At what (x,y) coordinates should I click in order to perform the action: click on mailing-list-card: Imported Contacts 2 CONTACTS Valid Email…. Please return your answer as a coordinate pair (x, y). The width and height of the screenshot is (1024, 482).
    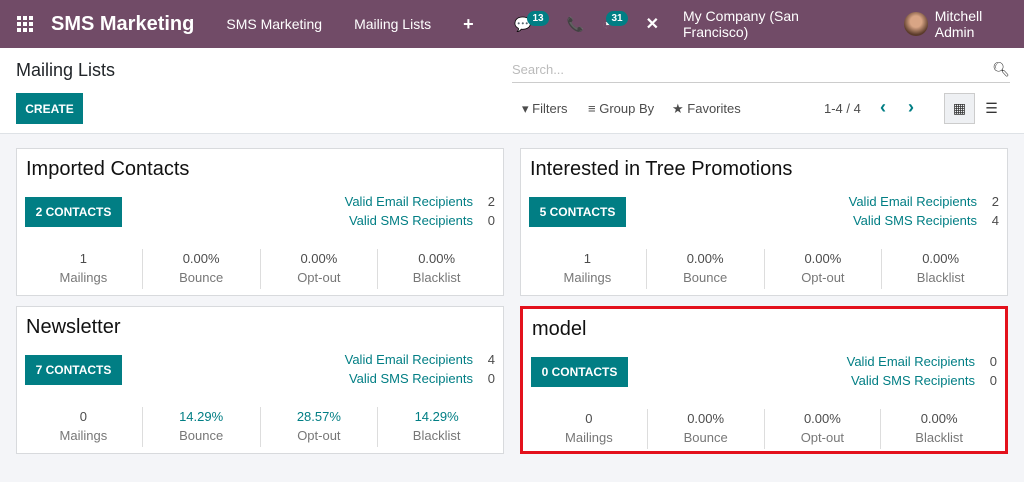
    Looking at the image, I should click on (260, 222).